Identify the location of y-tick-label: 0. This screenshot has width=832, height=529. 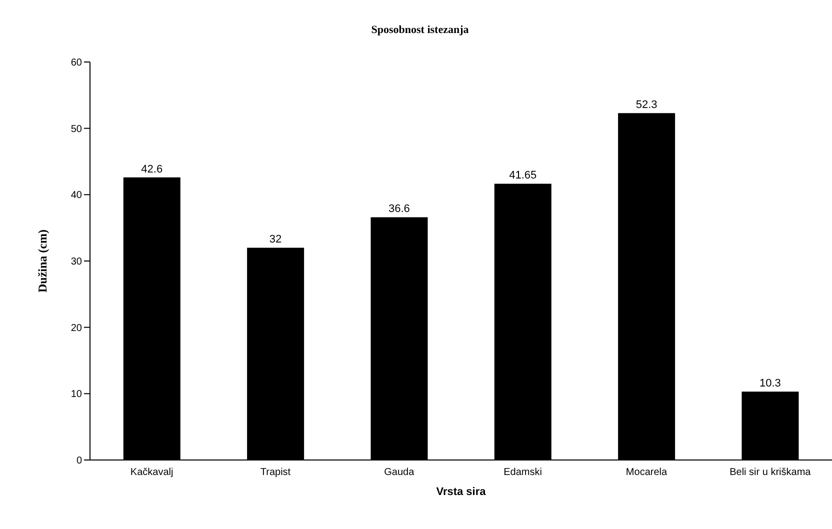
(79, 461).